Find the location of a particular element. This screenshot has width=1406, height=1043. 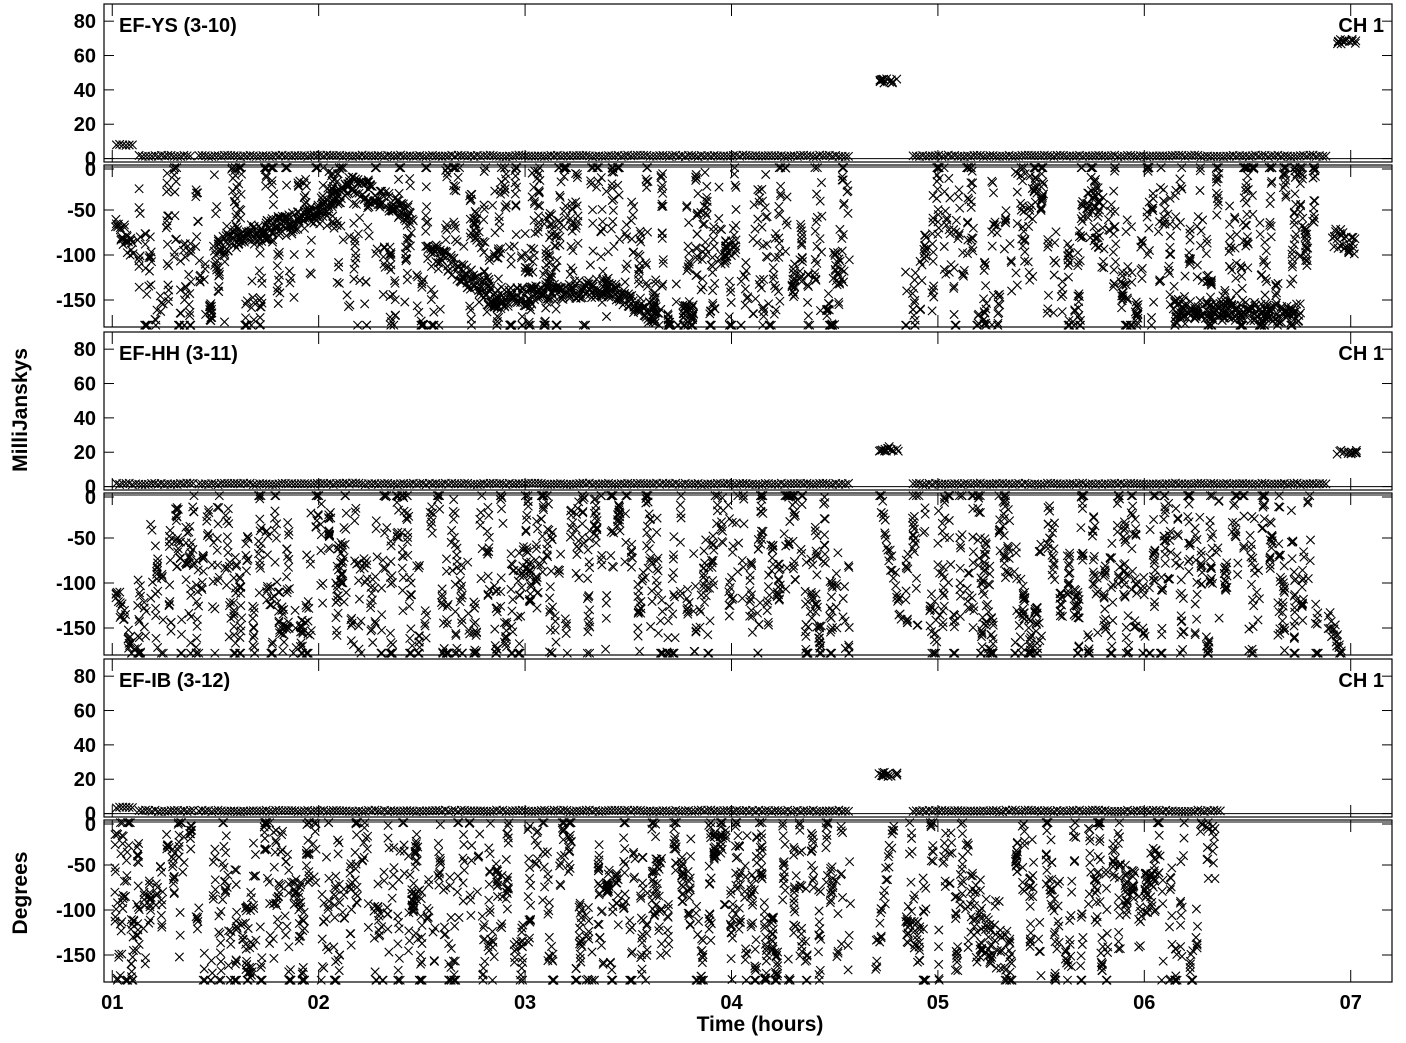

amplitude-y-40-label: 40 is located at coordinates (85, 91).